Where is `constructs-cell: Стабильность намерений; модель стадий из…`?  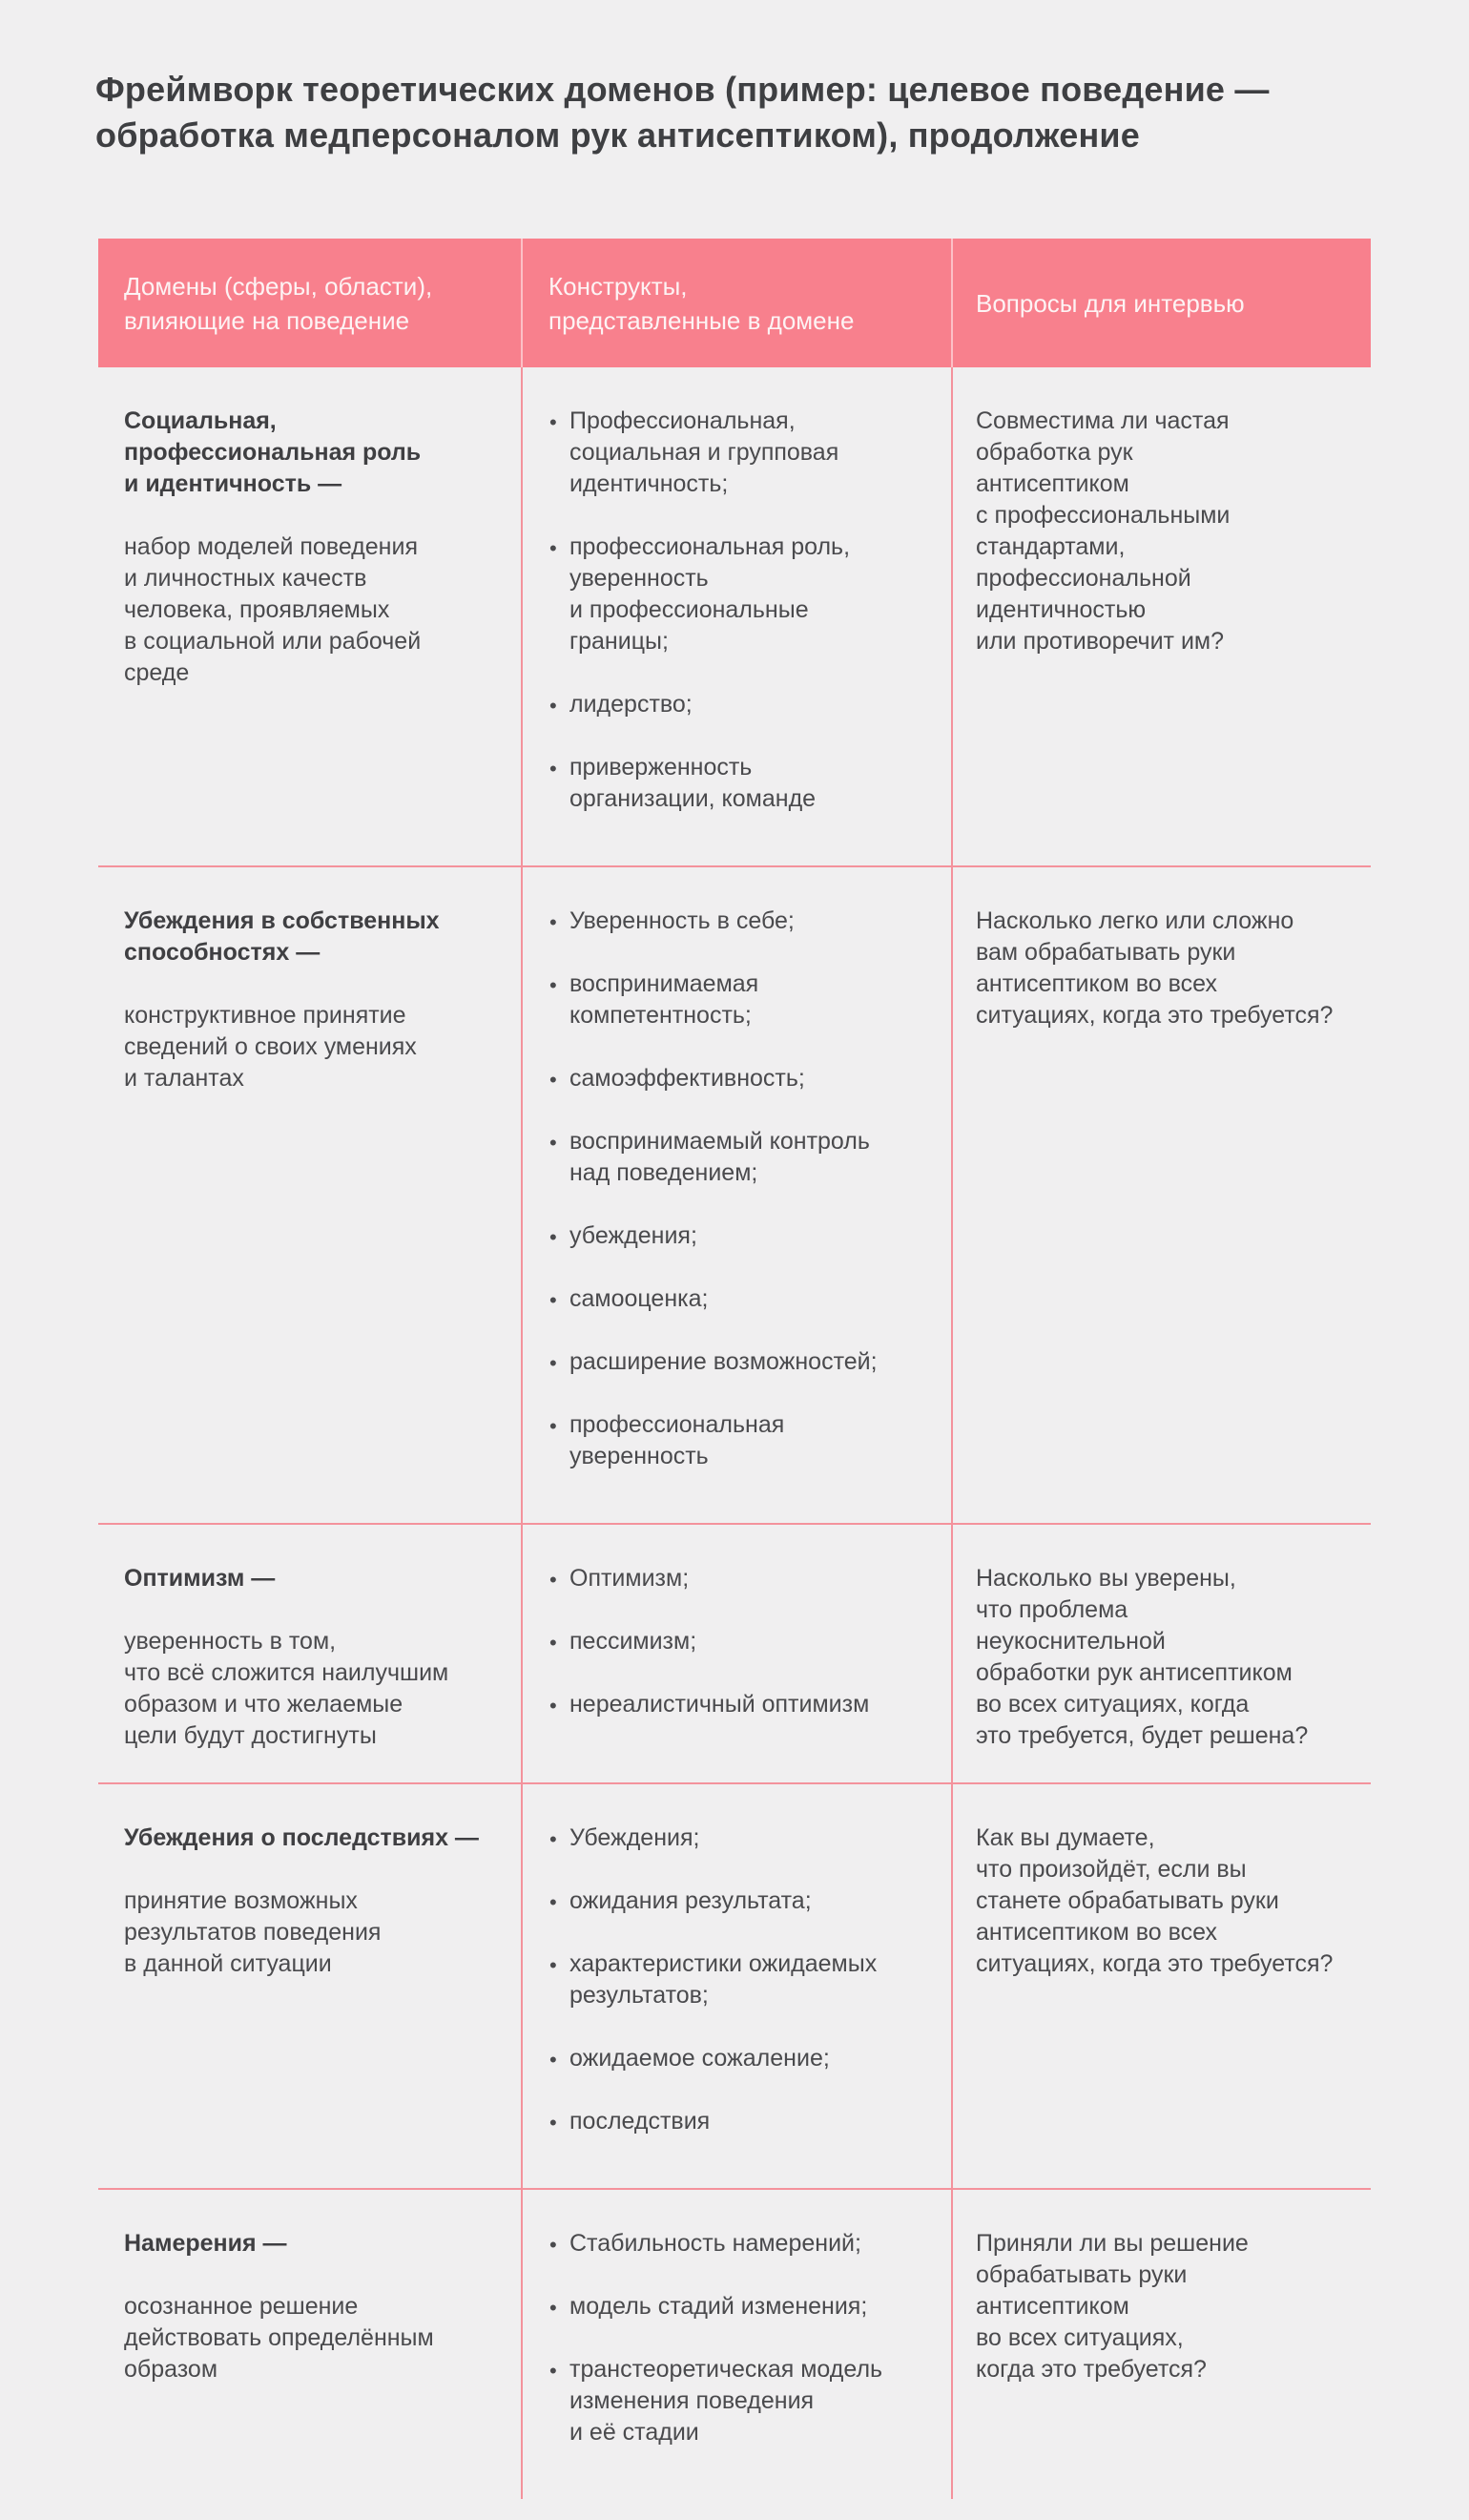 constructs-cell: Стабильность намерений; модель стадий из… is located at coordinates (736, 2345).